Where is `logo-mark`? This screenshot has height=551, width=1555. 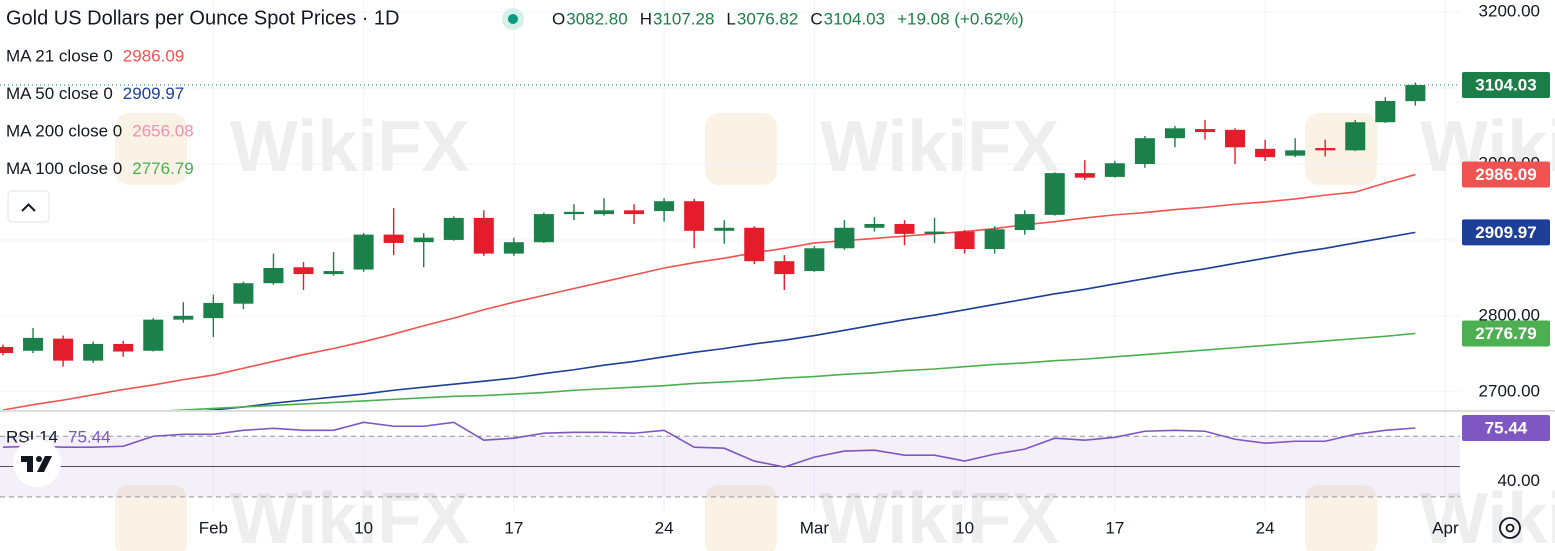
logo-mark is located at coordinates (27, 464).